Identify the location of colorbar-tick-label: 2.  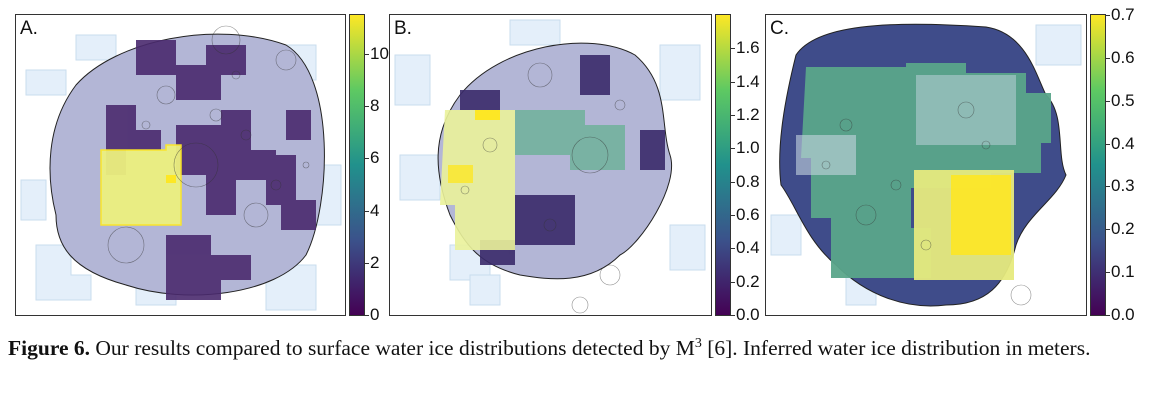
(371, 263).